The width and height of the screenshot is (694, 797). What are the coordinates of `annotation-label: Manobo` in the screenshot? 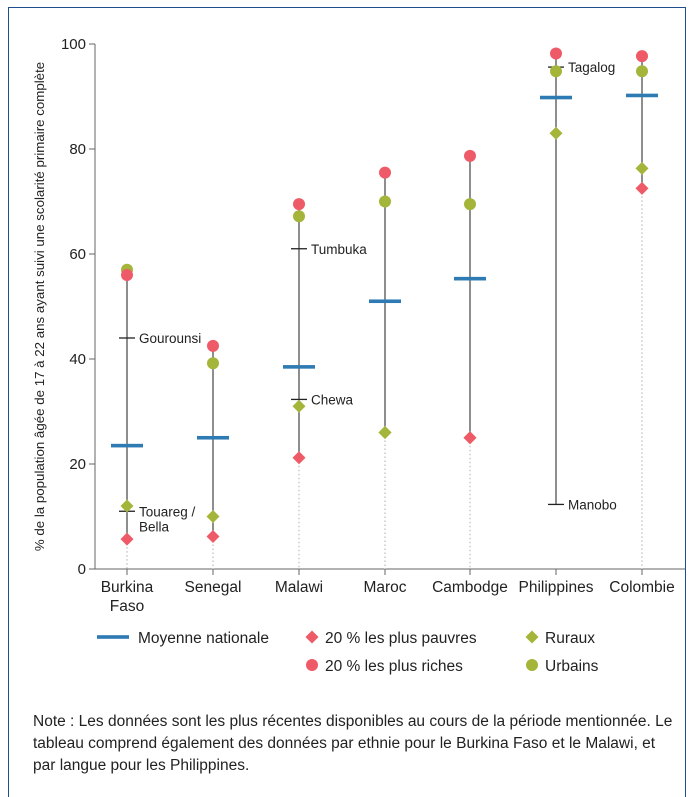 It's located at (592, 504).